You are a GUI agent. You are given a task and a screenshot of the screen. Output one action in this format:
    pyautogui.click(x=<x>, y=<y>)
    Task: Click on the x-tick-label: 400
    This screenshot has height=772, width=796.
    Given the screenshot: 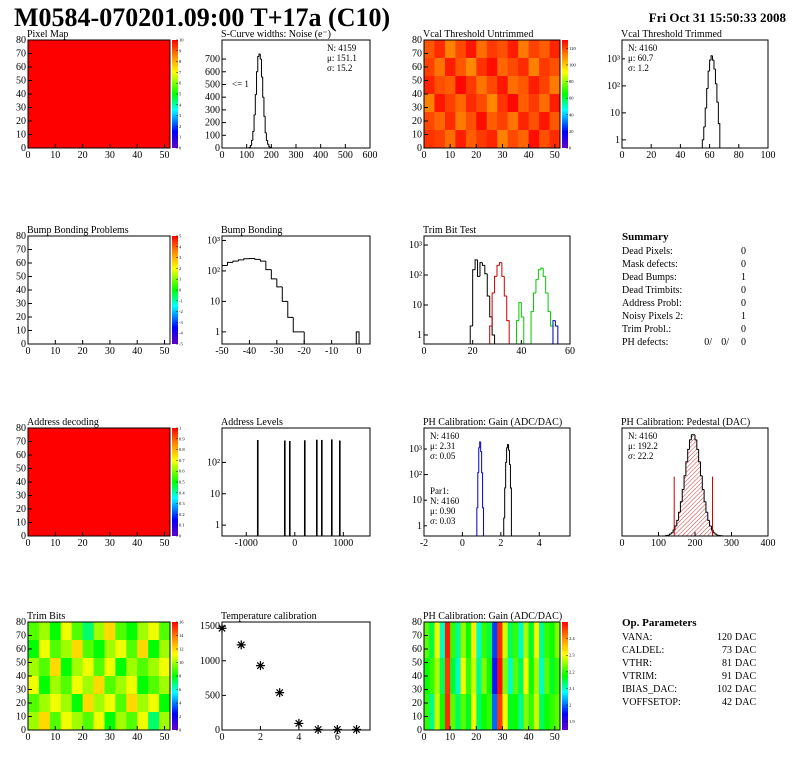 What is the action you would take?
    pyautogui.click(x=320, y=155)
    